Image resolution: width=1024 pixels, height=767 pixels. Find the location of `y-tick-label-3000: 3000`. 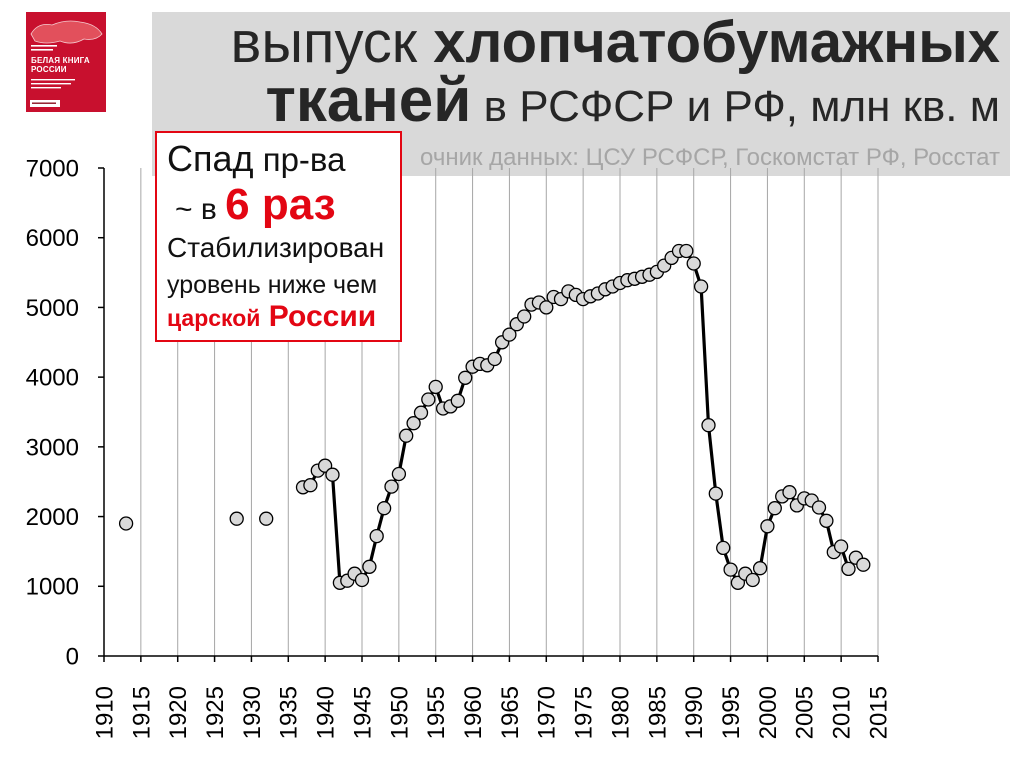

y-tick-label-3000: 3000 is located at coordinates (52, 447).